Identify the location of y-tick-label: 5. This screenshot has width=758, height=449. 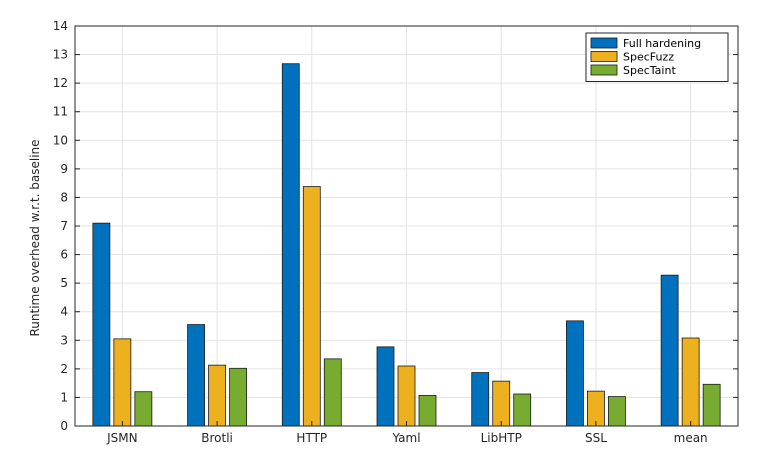
(64, 283).